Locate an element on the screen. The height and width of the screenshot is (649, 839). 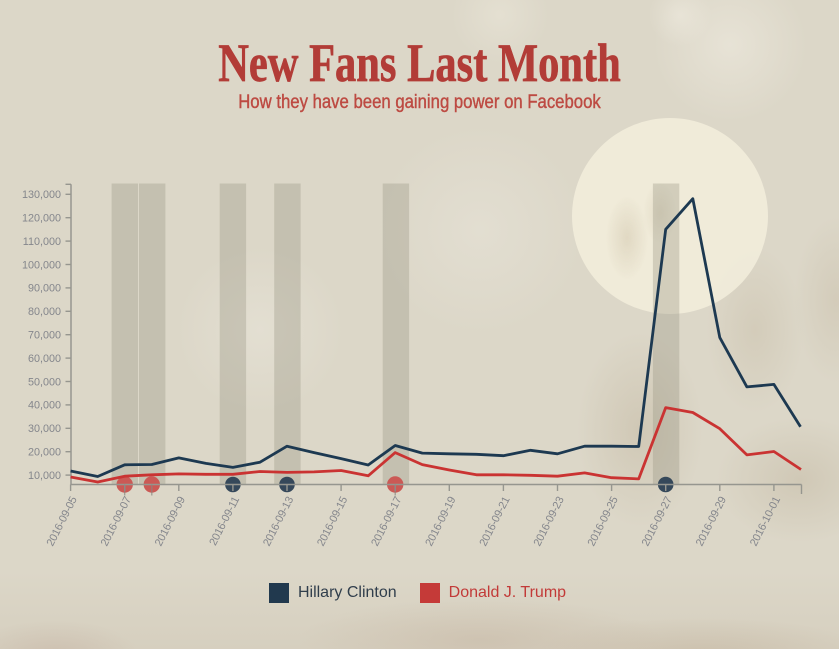
svg-text: 2016-09-07 is located at coordinates (116, 521).